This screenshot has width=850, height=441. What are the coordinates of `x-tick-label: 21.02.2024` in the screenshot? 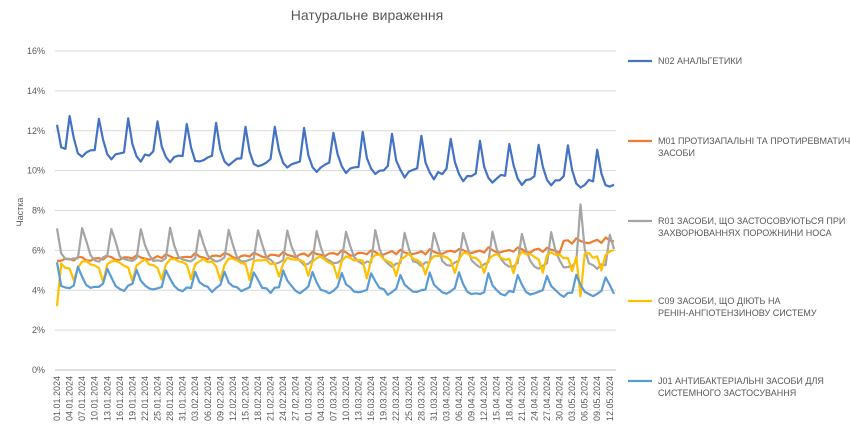 It's located at (271, 398).